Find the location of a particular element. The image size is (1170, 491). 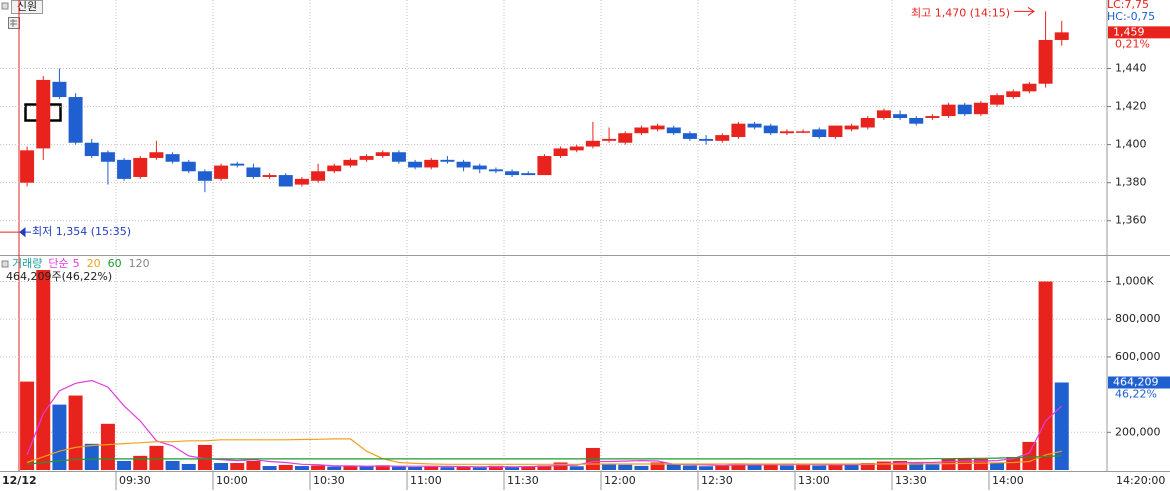

x-tick-label: 13:30 is located at coordinates (911, 480).